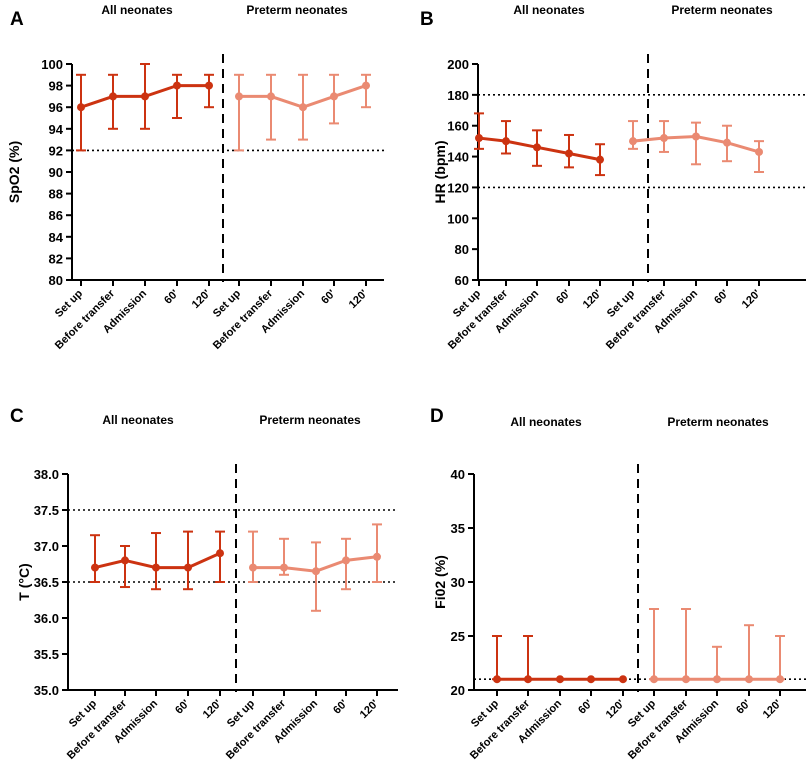 Image resolution: width=810 pixels, height=773 pixels. Describe the element at coordinates (46, 690) in the screenshot. I see `y-tick-label: 35.0` at that location.